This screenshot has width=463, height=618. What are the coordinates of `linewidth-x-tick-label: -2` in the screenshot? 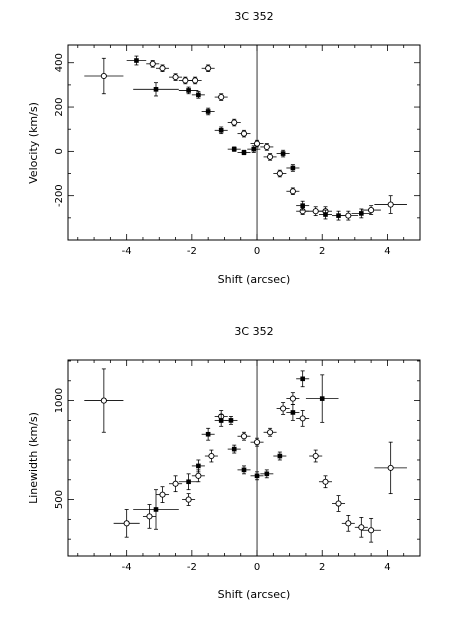 It's located at (192, 567).